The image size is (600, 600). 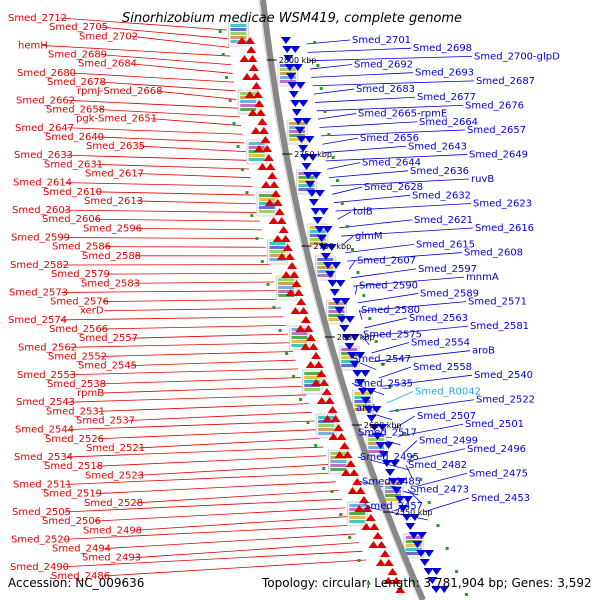 I want to click on gene-label-left: Smed_2610, so click(x=72, y=192).